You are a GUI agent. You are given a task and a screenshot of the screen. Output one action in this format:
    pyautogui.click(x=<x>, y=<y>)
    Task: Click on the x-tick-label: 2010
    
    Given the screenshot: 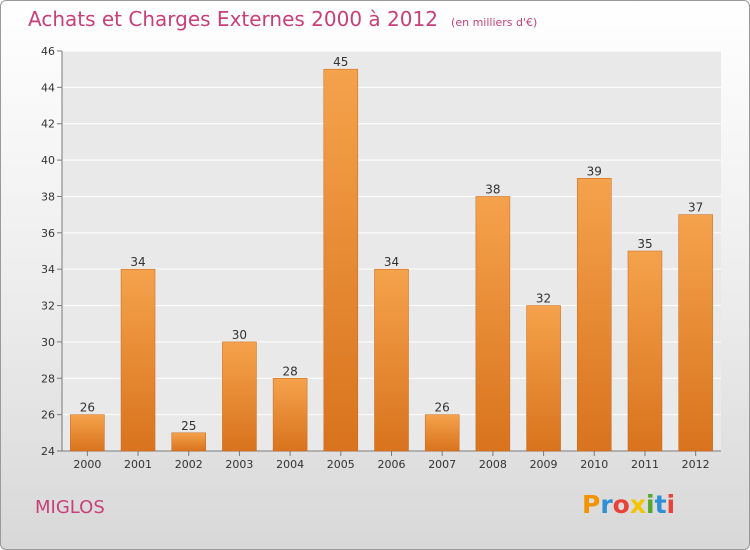 What is the action you would take?
    pyautogui.click(x=594, y=464)
    